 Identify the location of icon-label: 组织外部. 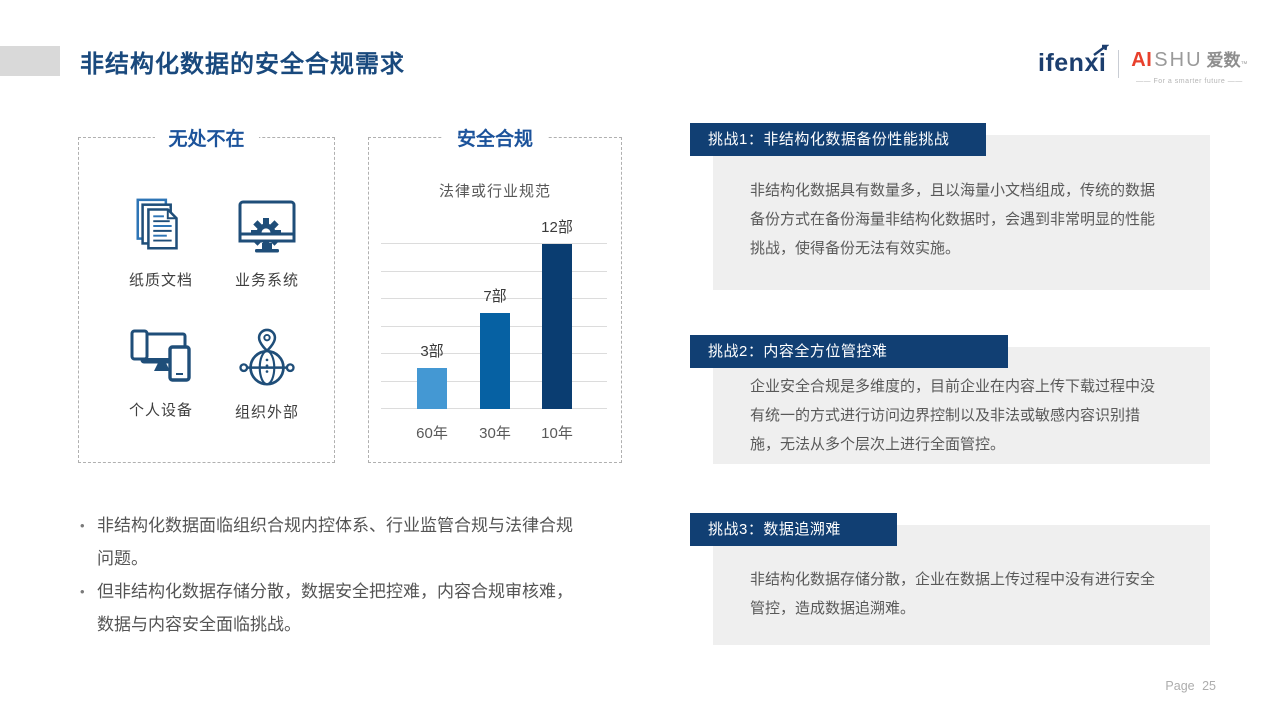
(266, 412).